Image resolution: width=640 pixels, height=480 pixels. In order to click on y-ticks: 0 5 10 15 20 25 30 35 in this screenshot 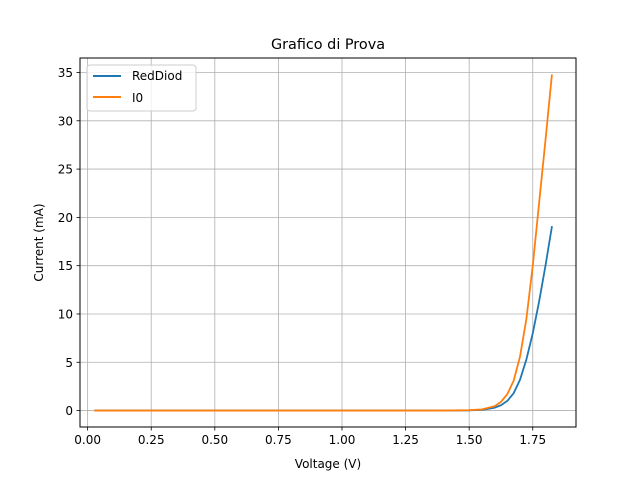, I will do `click(69, 242)`.